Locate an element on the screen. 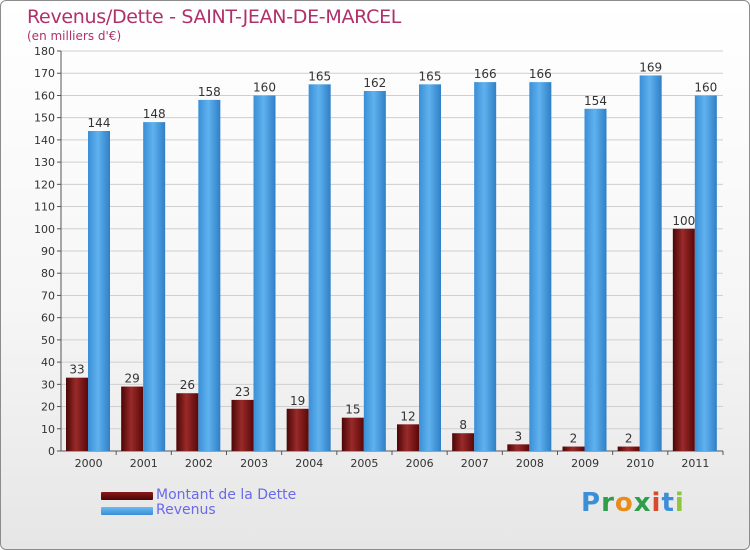 This screenshot has width=750, height=550. data-label-dette: 23 is located at coordinates (242, 392).